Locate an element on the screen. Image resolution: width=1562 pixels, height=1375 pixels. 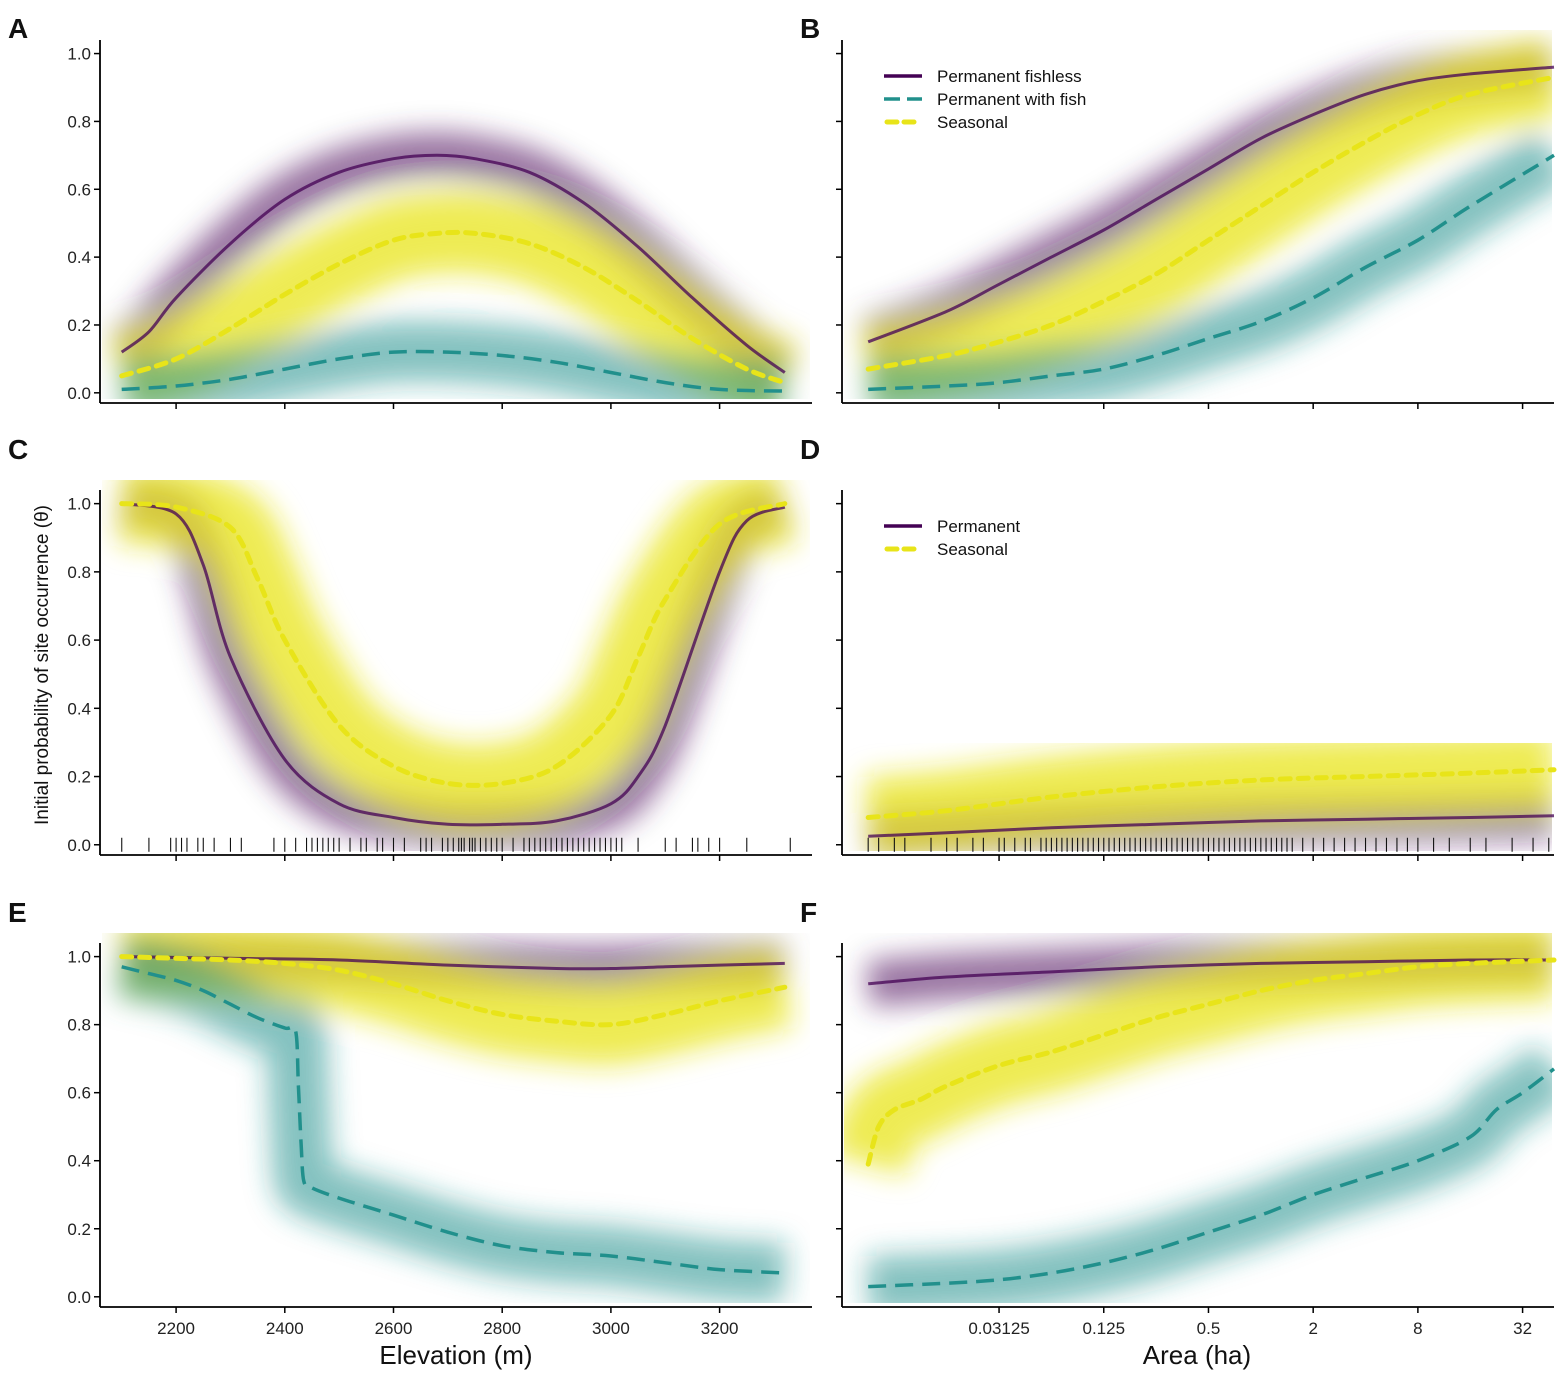
legend: Permanent Seasonal is located at coordinates (952, 538).